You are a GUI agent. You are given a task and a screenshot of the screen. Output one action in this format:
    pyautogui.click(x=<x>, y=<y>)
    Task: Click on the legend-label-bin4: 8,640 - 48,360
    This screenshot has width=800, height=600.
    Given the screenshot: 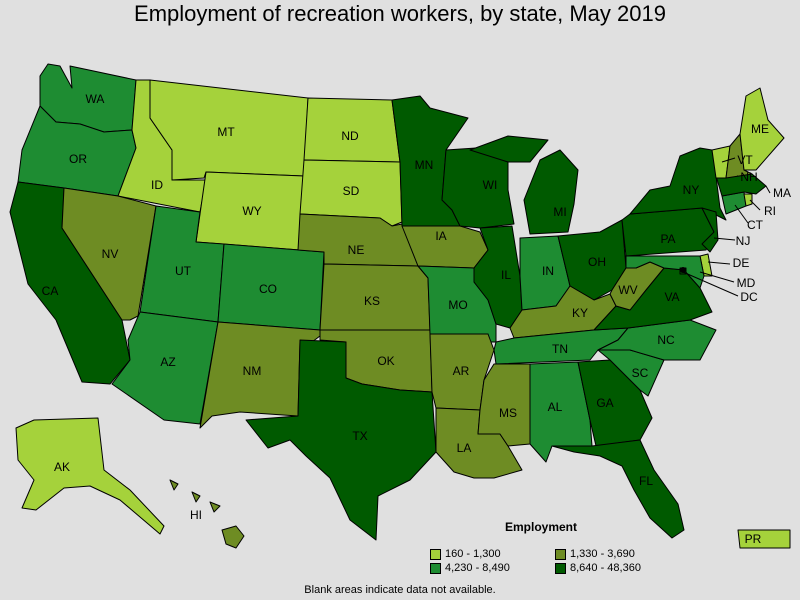 What is the action you would take?
    pyautogui.click(x=605, y=568)
    